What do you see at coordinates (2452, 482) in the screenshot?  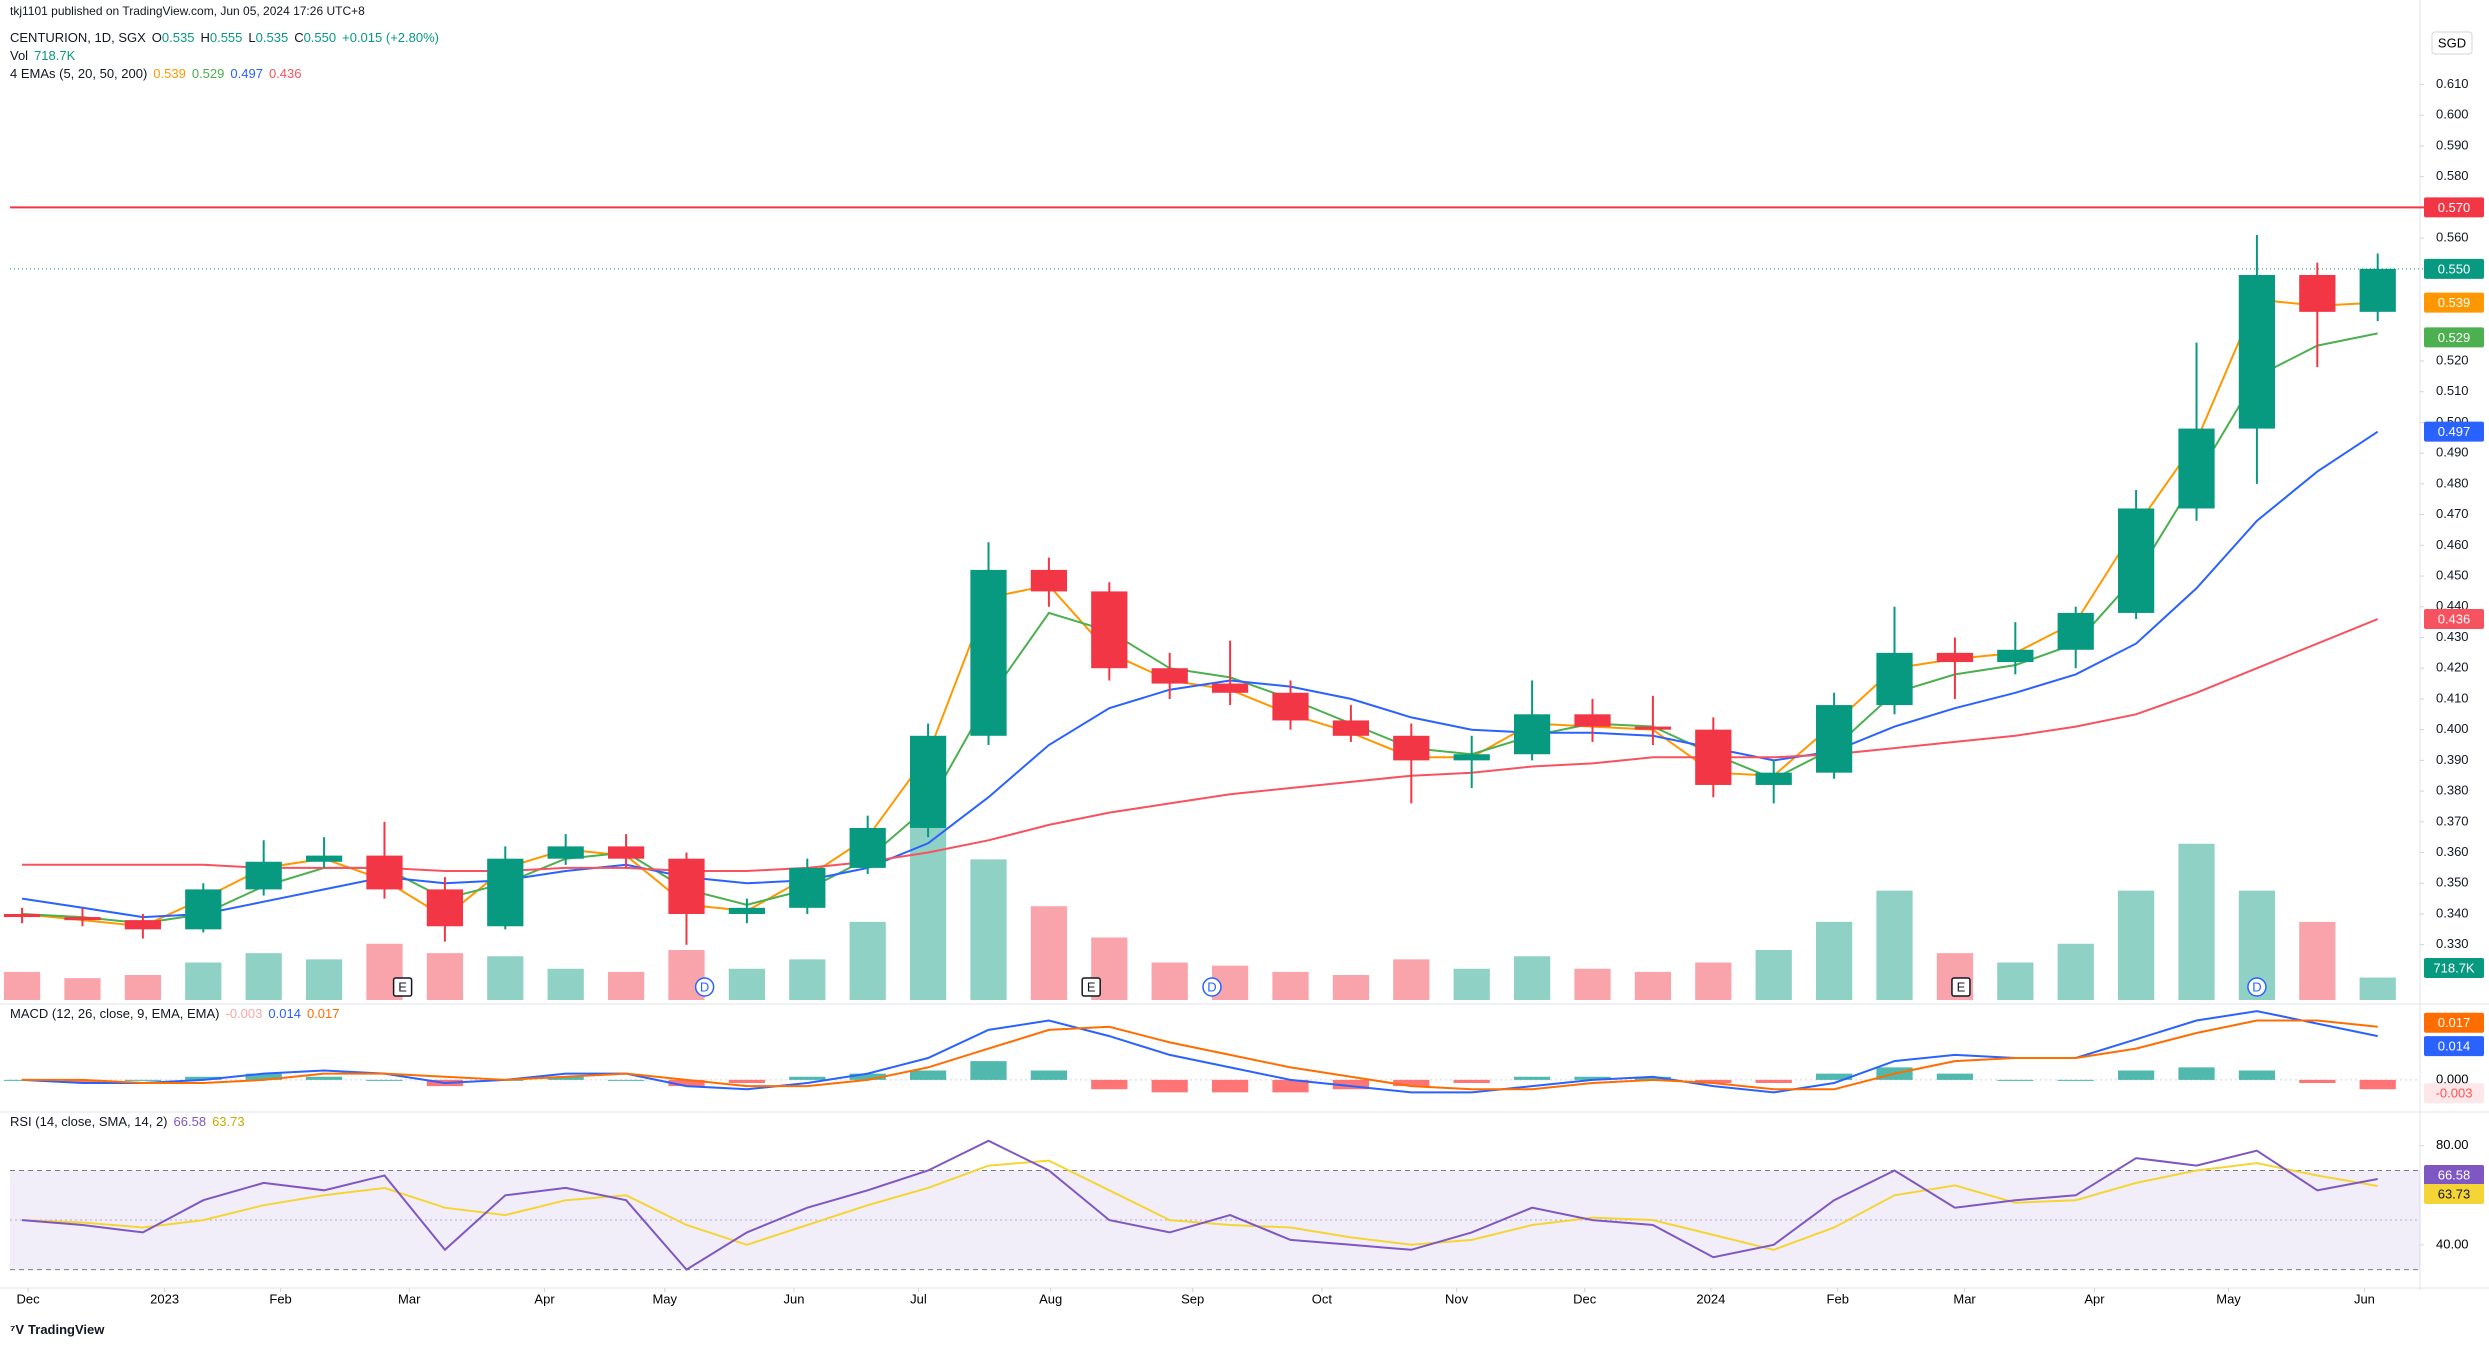 I see `y-tick-label: 0.480` at bounding box center [2452, 482].